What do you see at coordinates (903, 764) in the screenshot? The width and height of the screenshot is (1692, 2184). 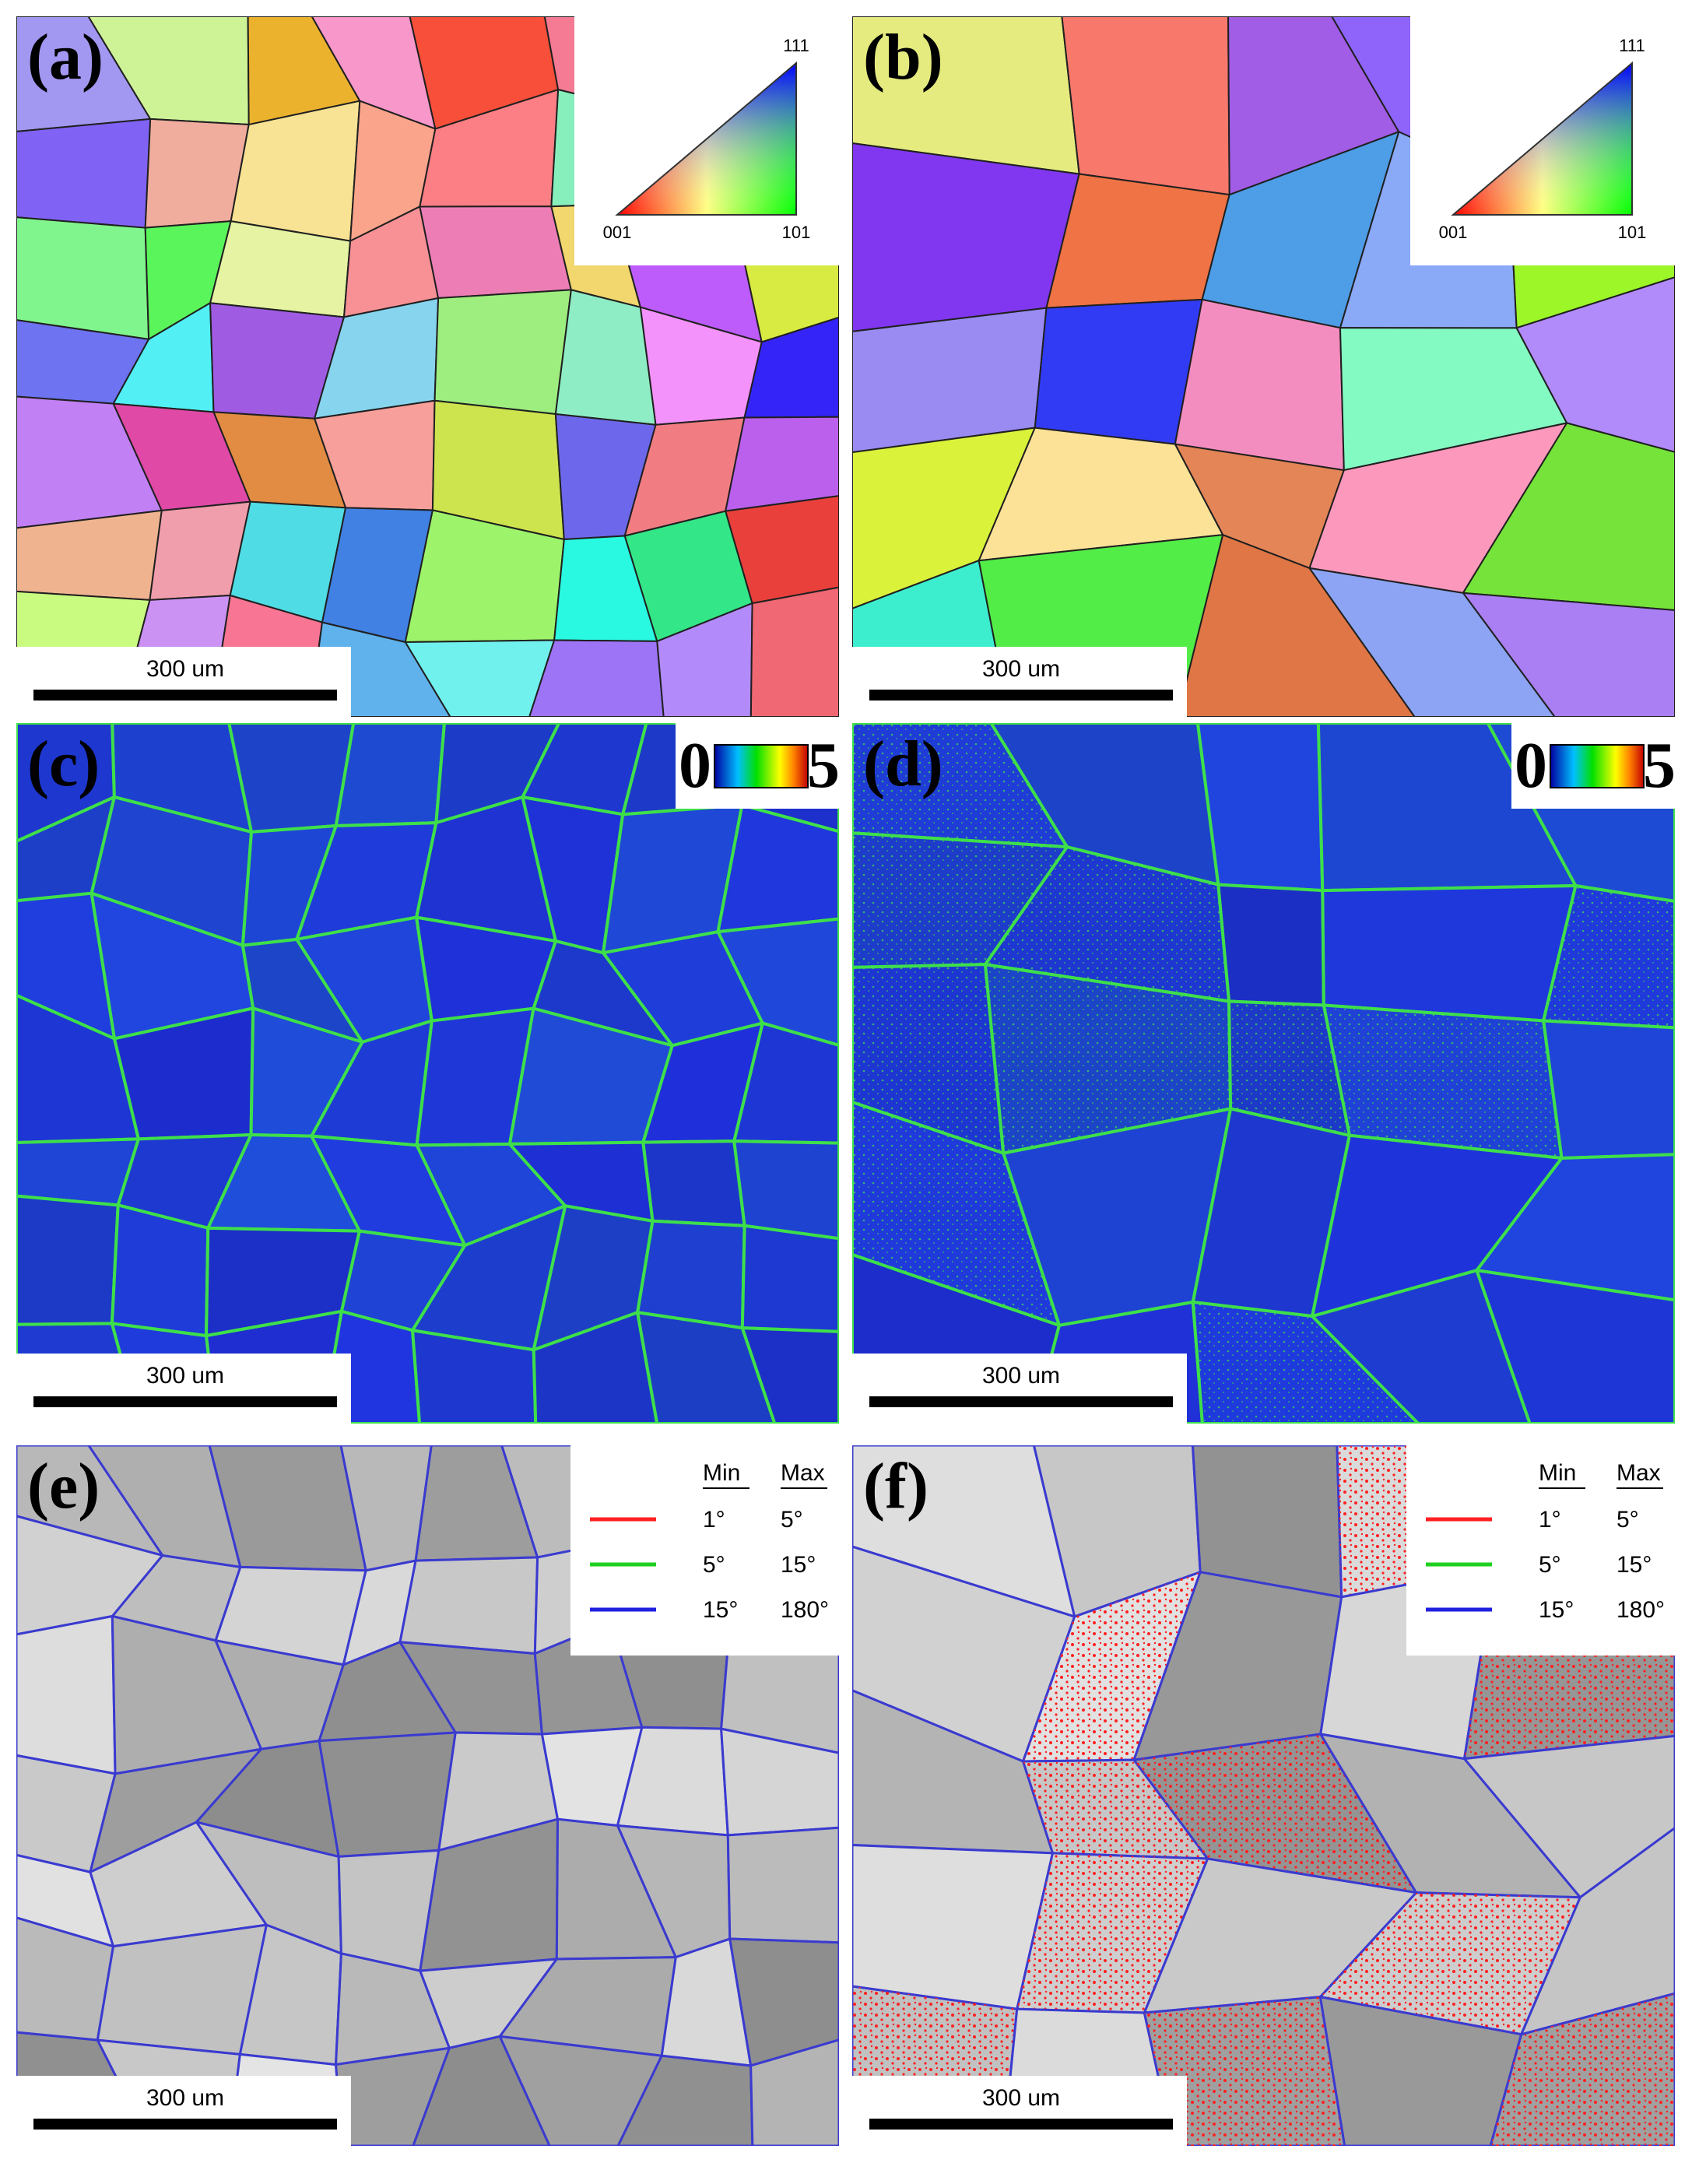 I see `panel-label: (d)` at bounding box center [903, 764].